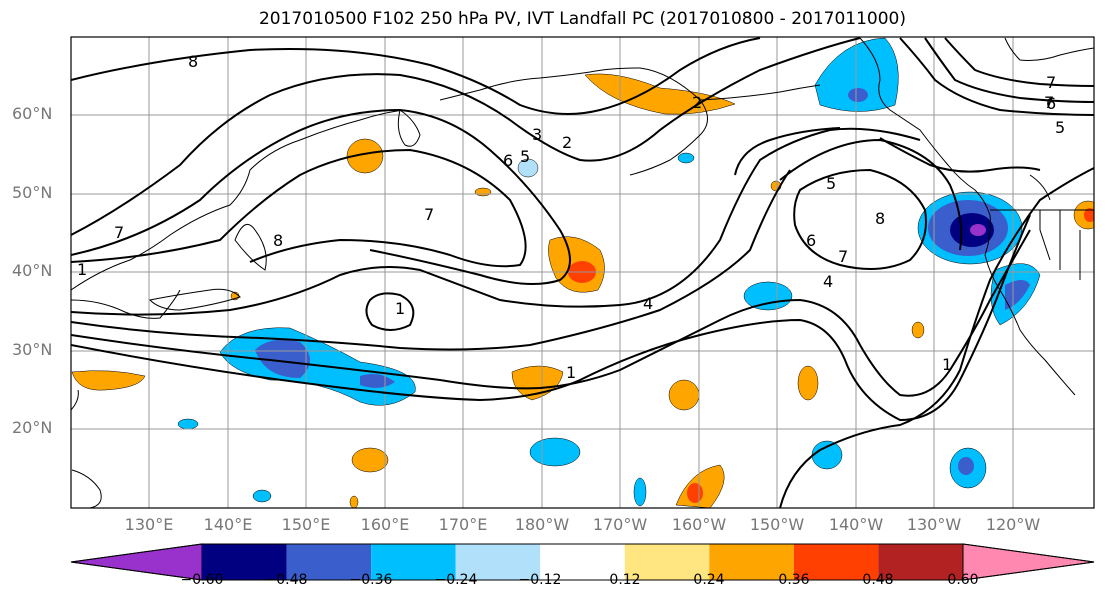 This screenshot has width=1105, height=601. I want to click on colorbar-extend-high, so click(1028, 562).